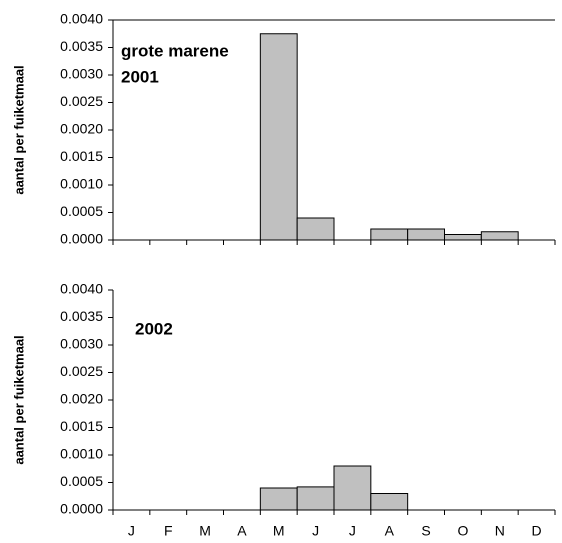 This screenshot has height=543, width=562. I want to click on annotation: 2002, so click(154, 328).